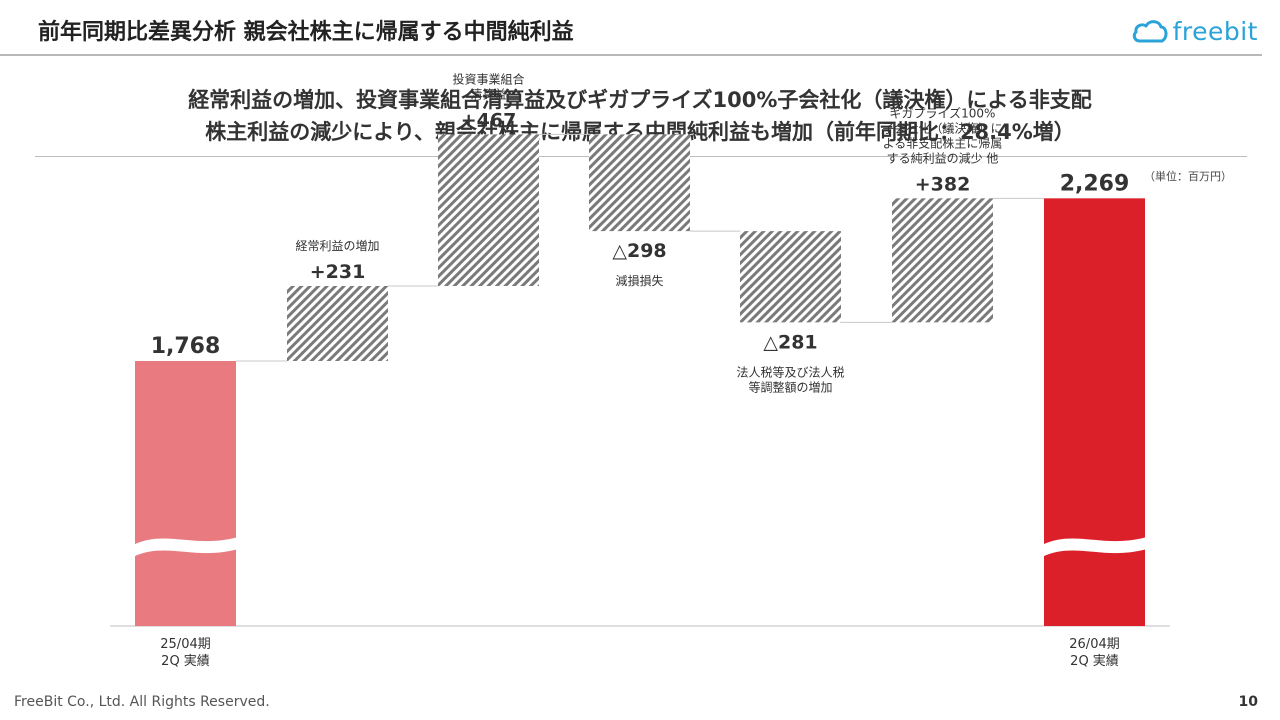 This screenshot has height=720, width=1280. What do you see at coordinates (943, 142) in the screenshot?
I see `desc-label-5-2: よる非支配株主に帰属` at bounding box center [943, 142].